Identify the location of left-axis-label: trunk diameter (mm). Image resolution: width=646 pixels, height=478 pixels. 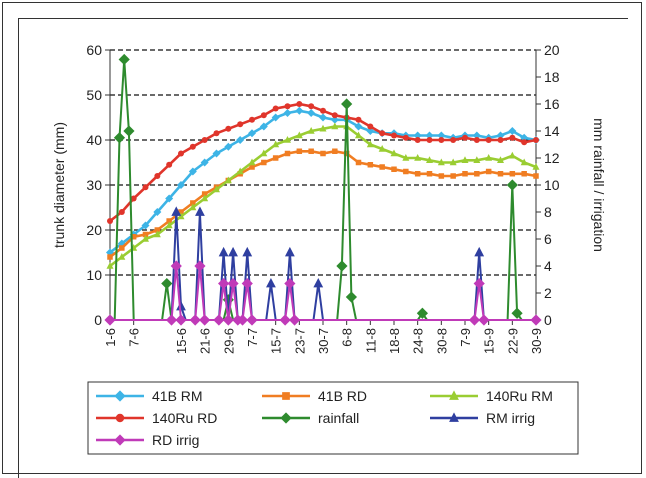
(59, 185).